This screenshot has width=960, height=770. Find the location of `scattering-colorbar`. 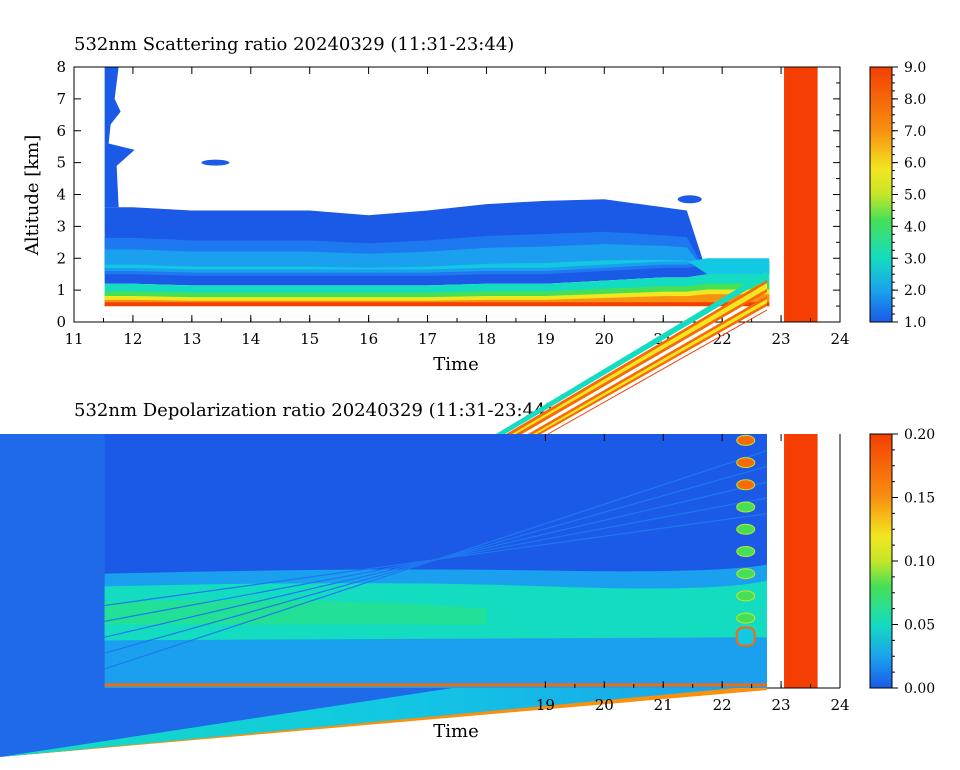

scattering-colorbar is located at coordinates (881, 194).